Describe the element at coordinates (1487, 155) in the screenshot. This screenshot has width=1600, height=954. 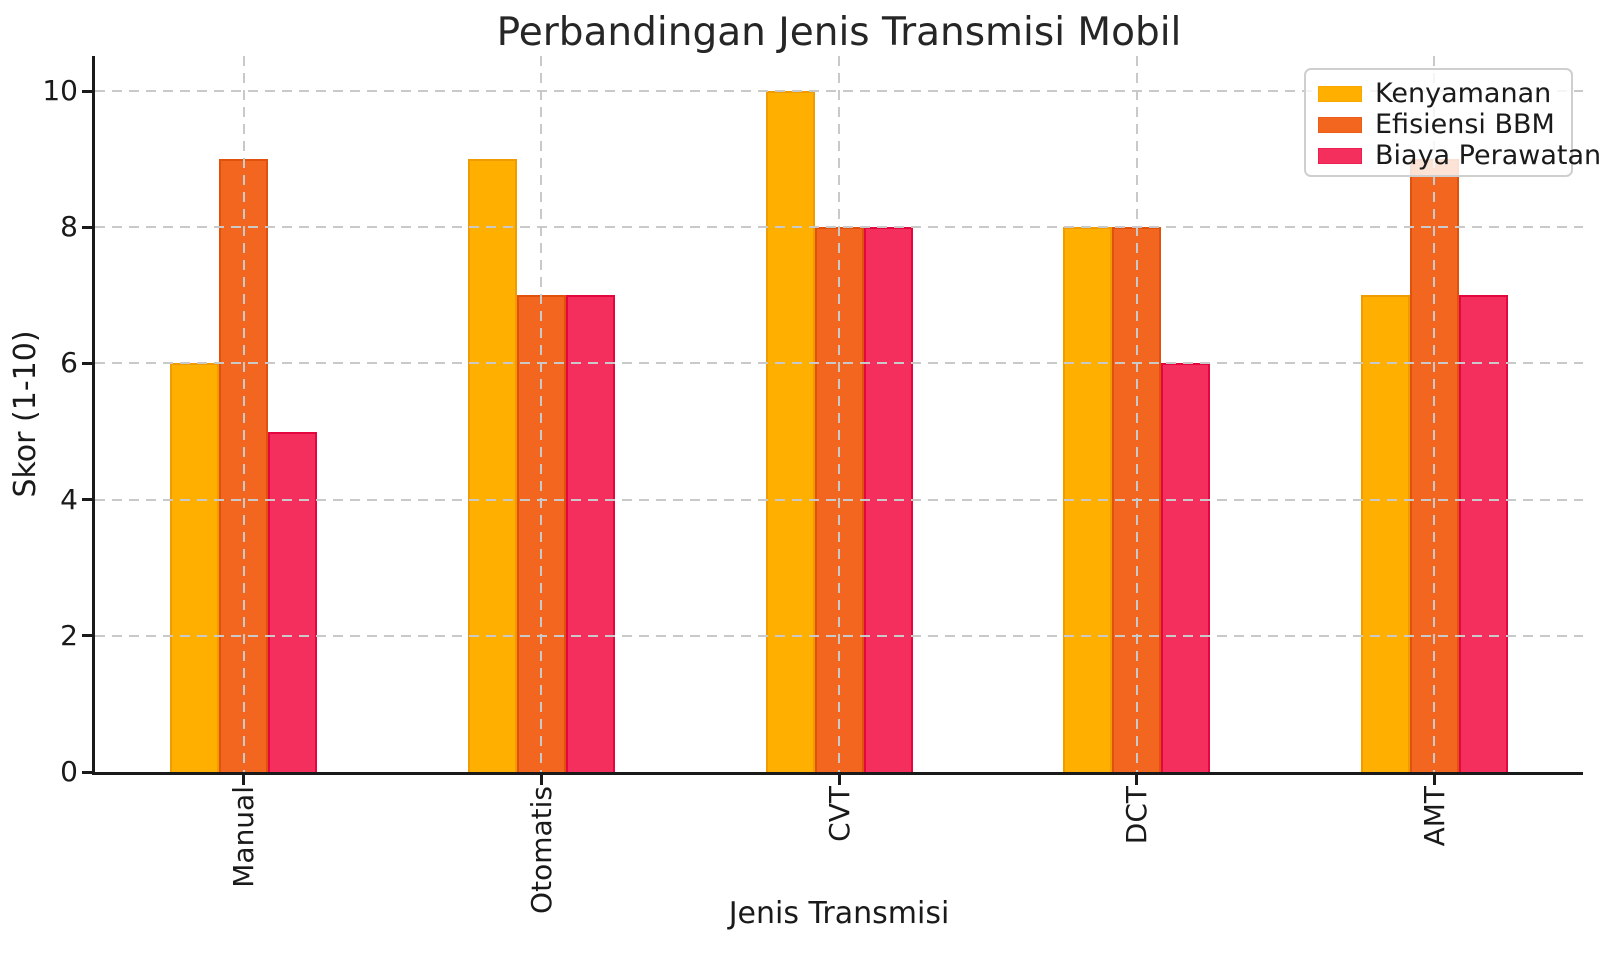
I see `legend-label: Biaya Perawatan` at that location.